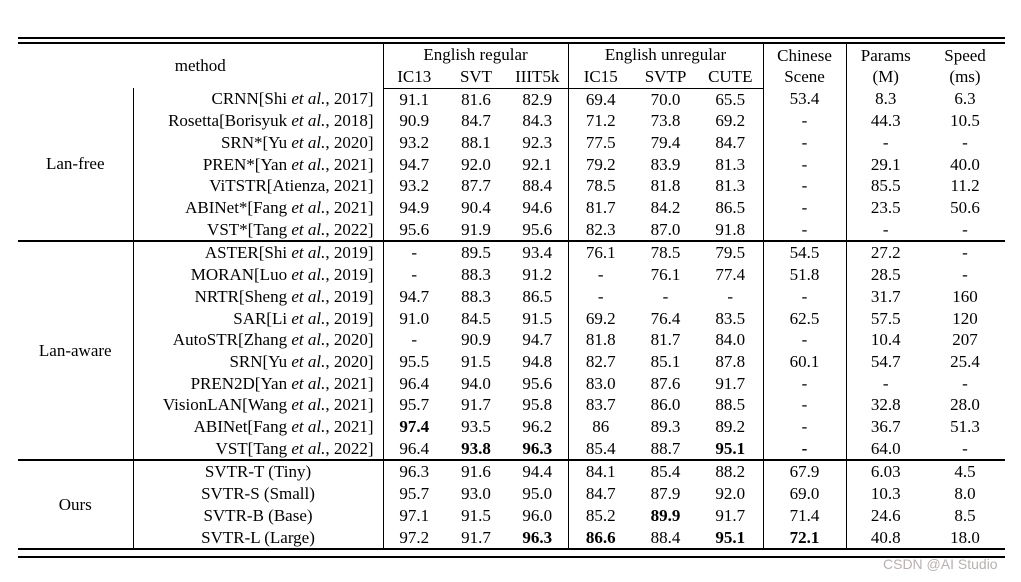  Describe the element at coordinates (965, 121) in the screenshot. I see `value-cell: 10.5` at that location.